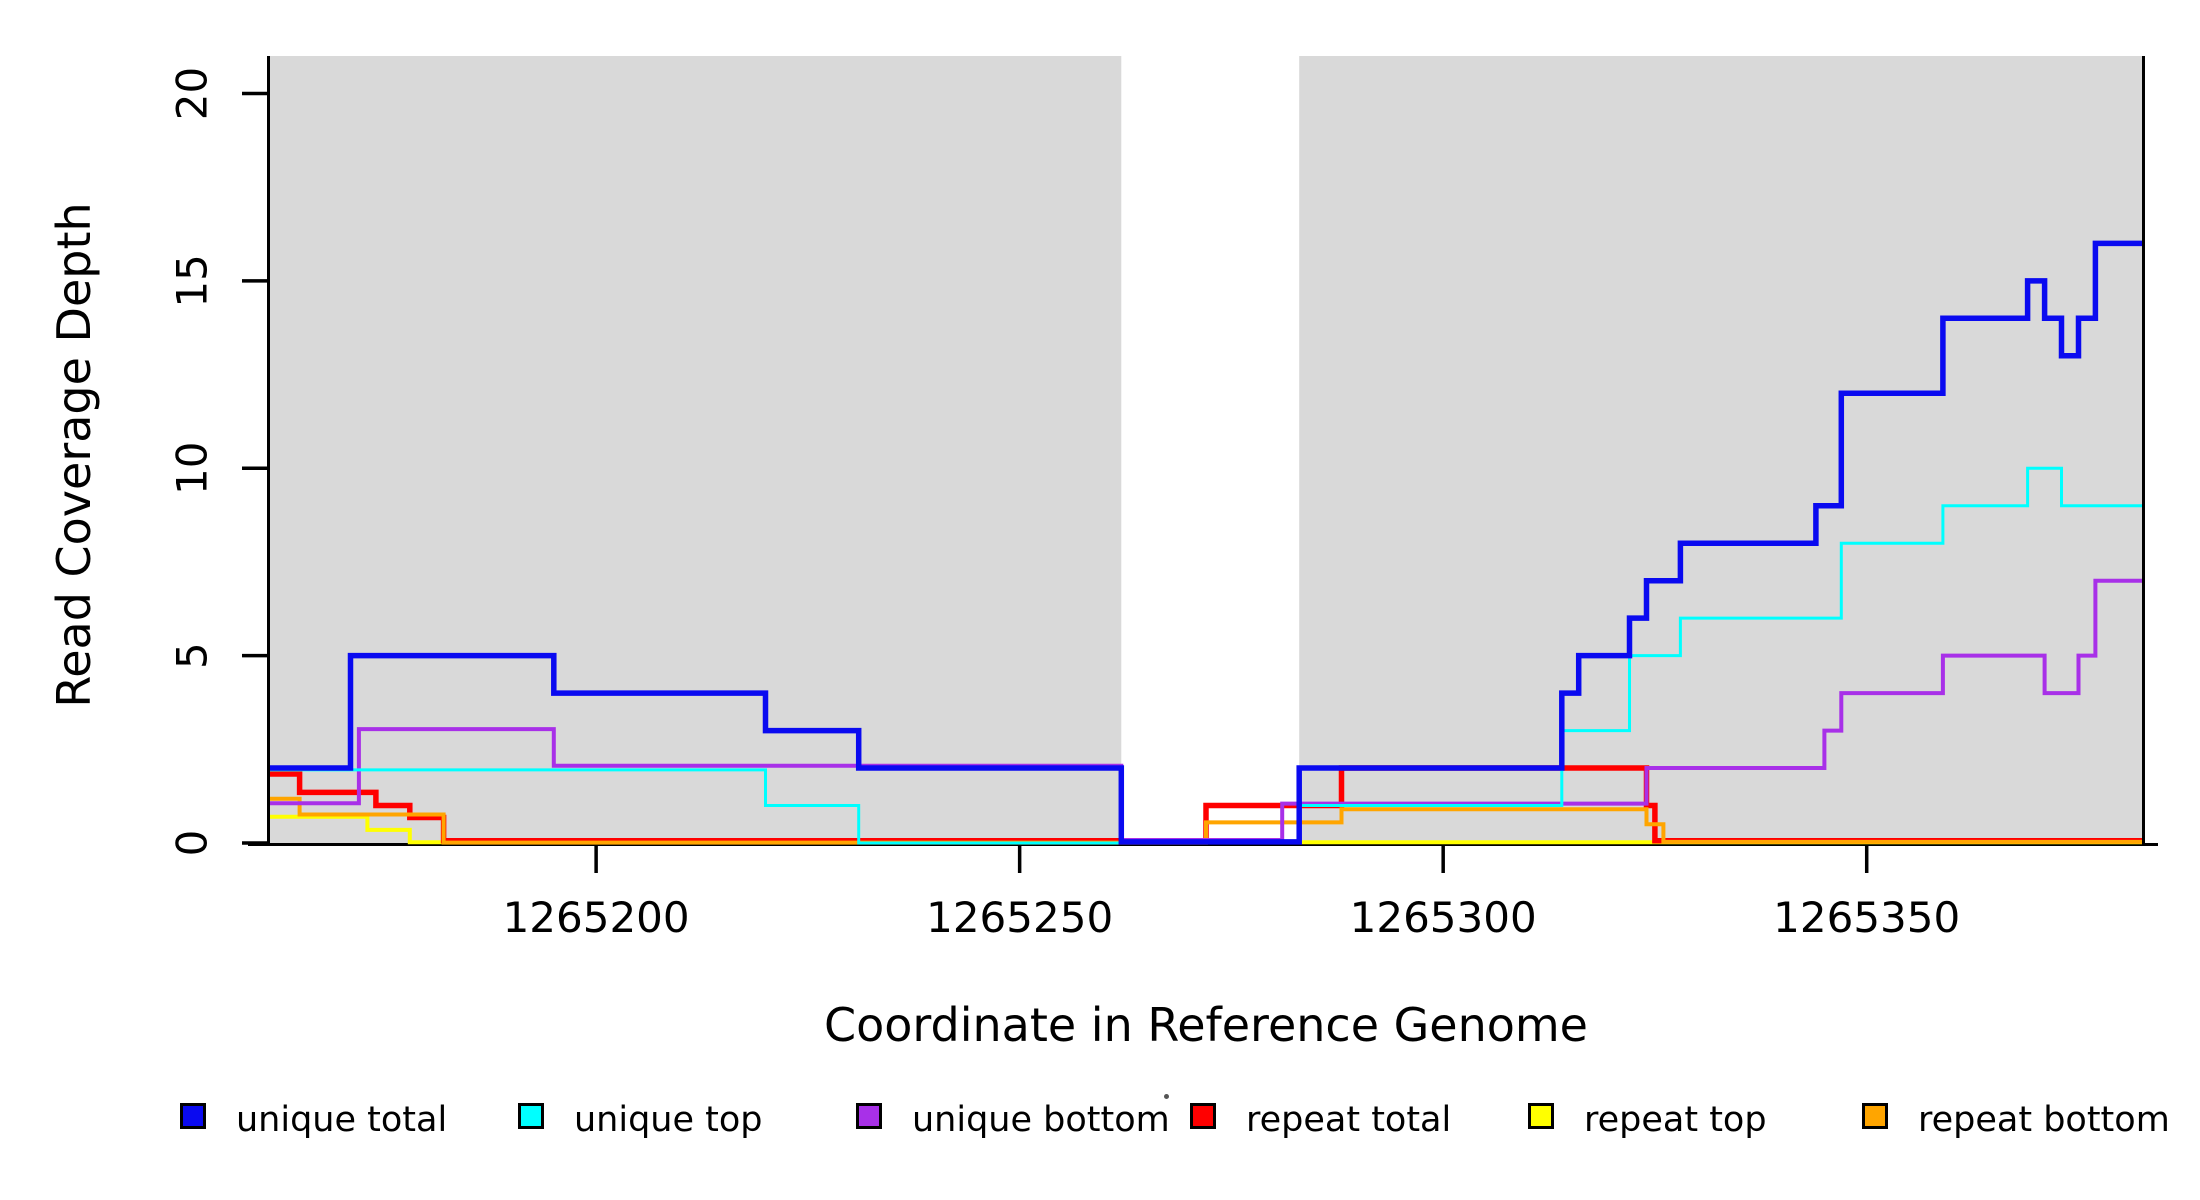 This screenshot has width=2200, height=1200. I want to click on unique-bottom-swatch, so click(869, 1116).